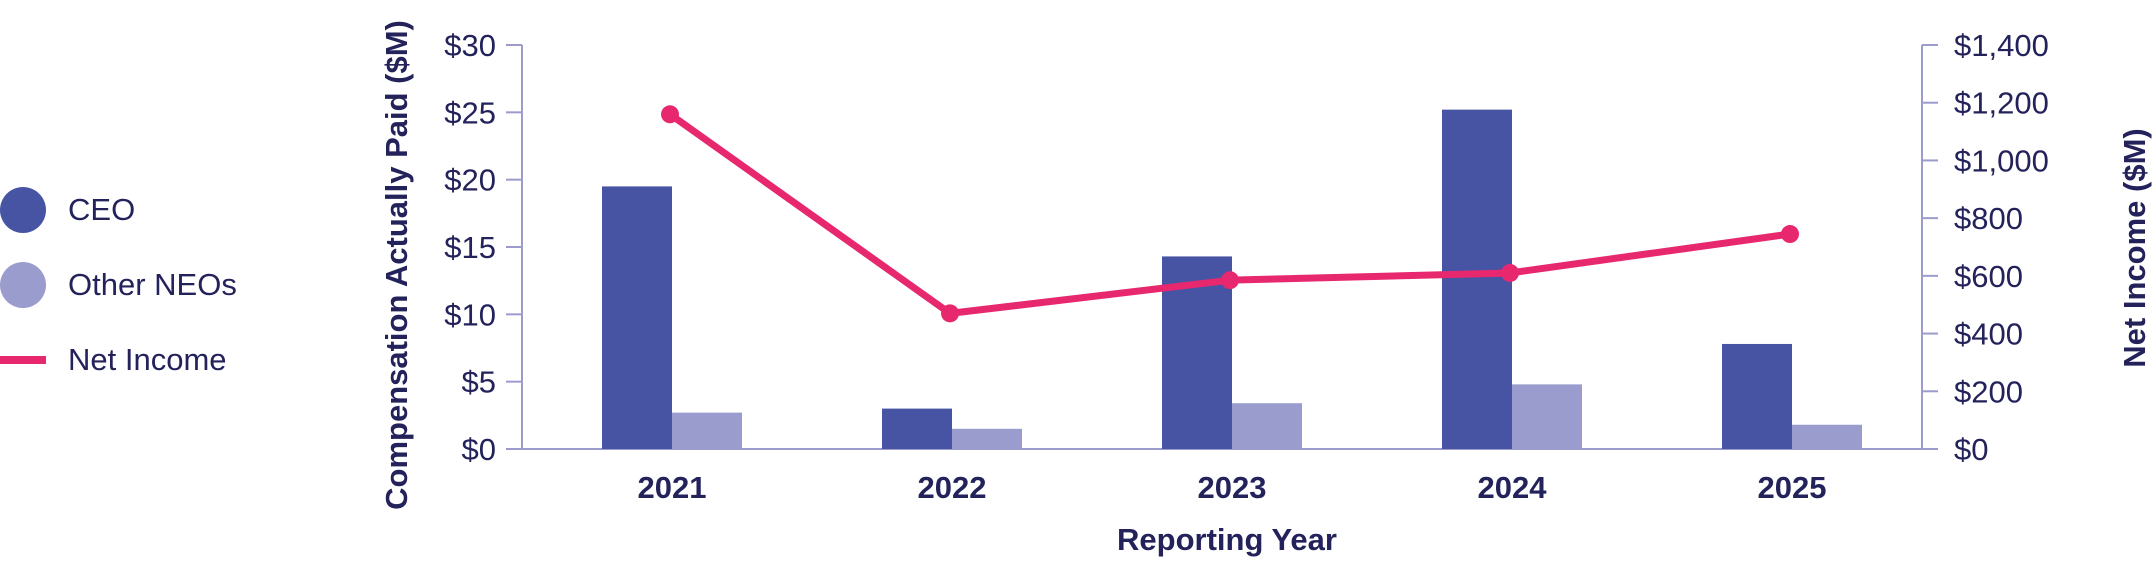 Image resolution: width=2155 pixels, height=562 pixels. What do you see at coordinates (2001, 45) in the screenshot?
I see `right-tick-label: $1,400` at bounding box center [2001, 45].